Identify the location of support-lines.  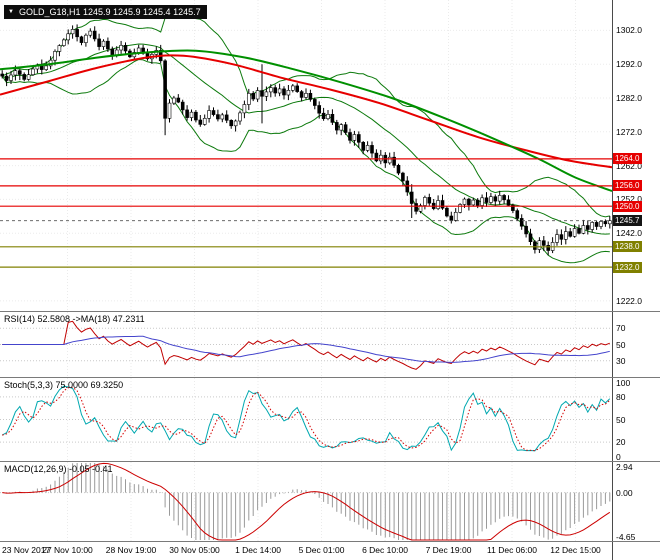
(306, 257).